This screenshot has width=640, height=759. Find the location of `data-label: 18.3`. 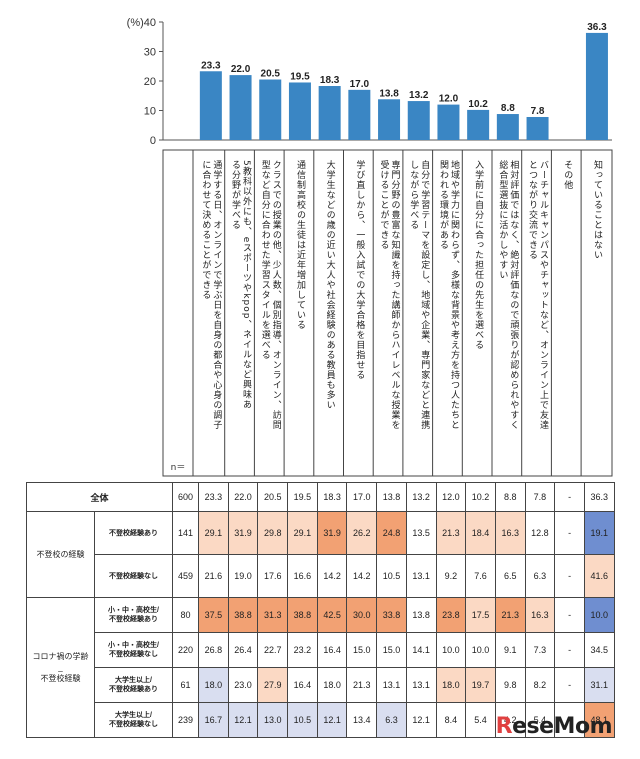

data-label: 18.3 is located at coordinates (330, 80).